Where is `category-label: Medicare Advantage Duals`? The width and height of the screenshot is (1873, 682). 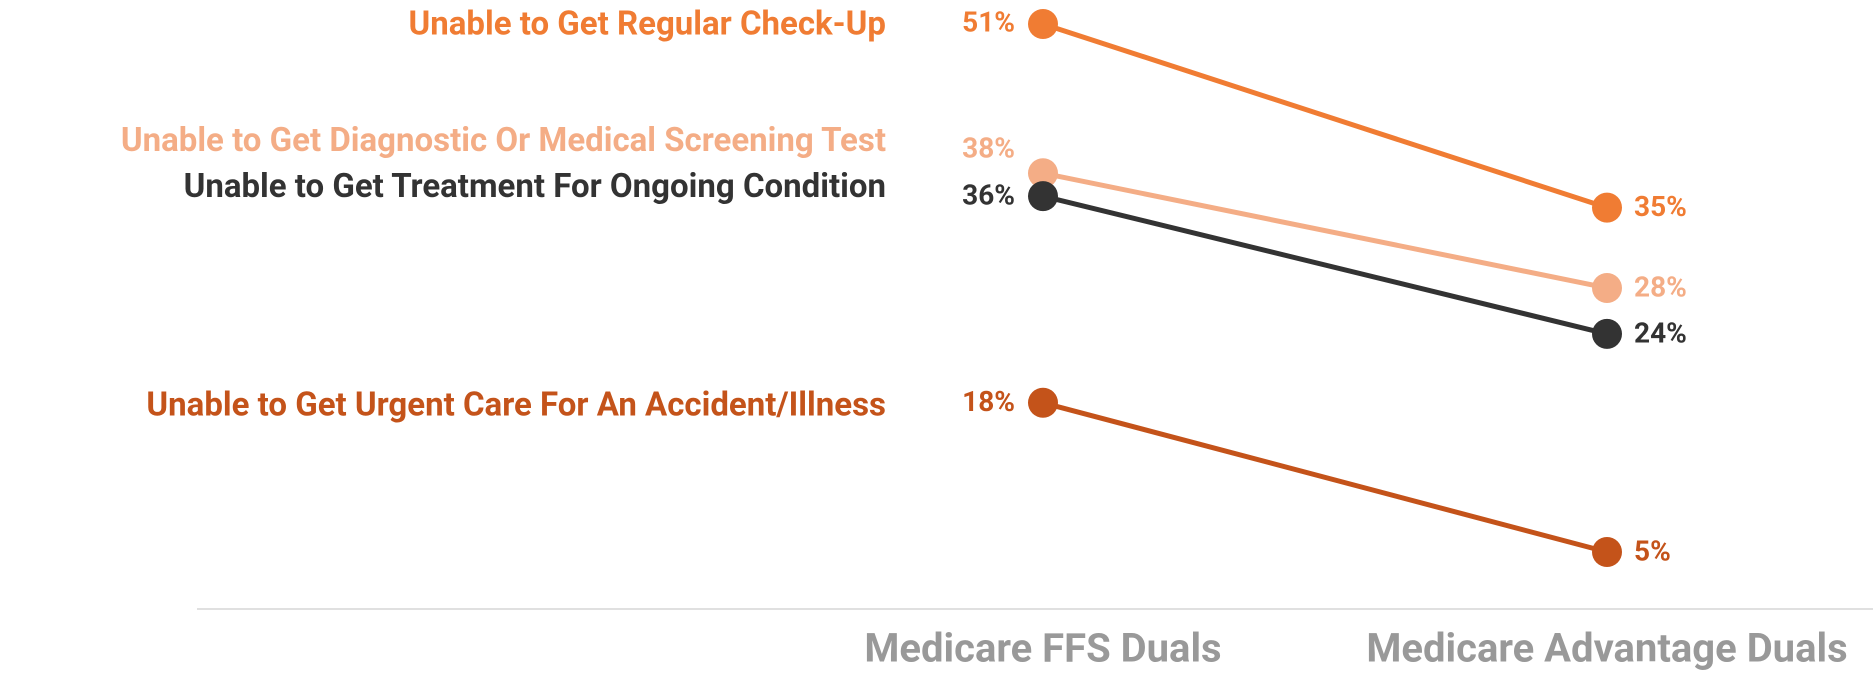 category-label: Medicare Advantage Duals is located at coordinates (1606, 648).